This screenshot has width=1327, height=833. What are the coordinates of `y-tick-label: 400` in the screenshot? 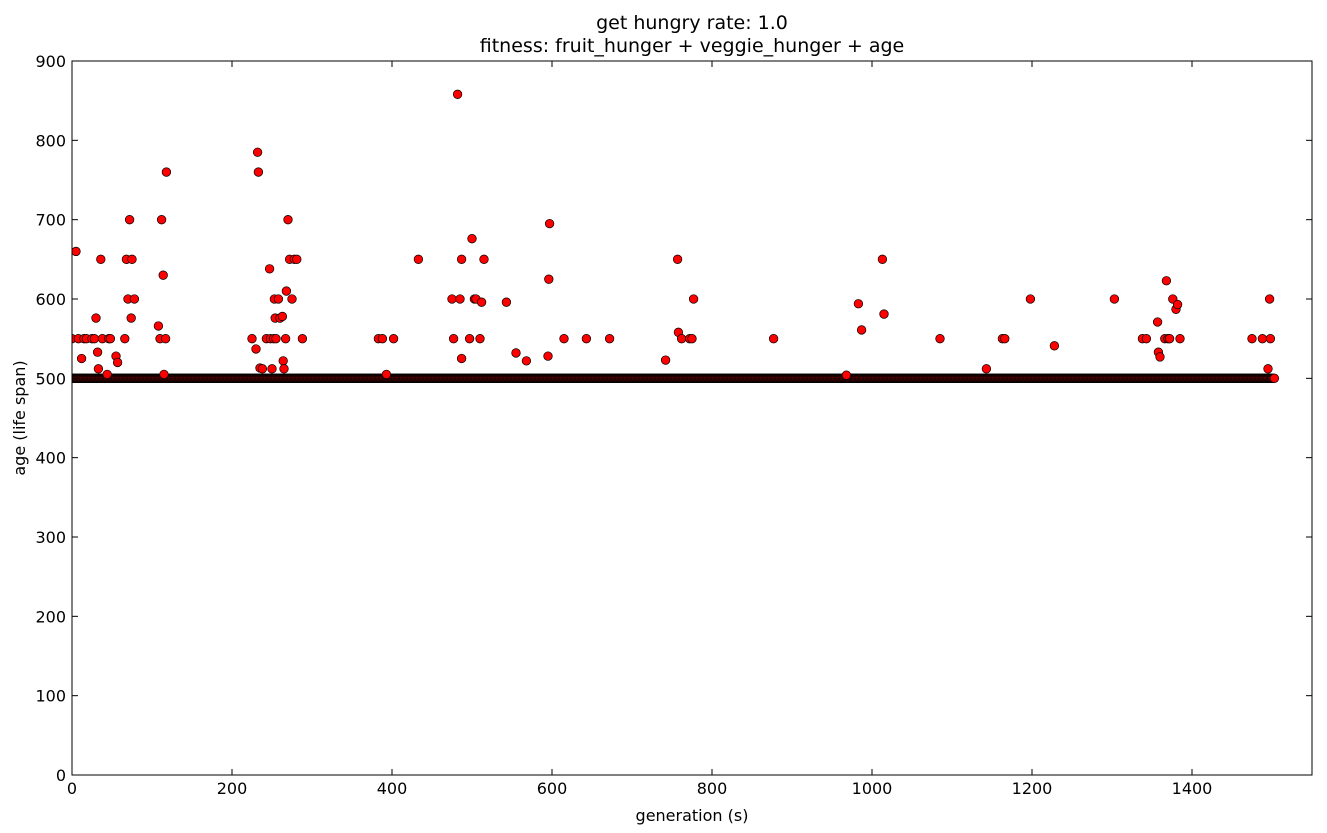 It's located at (50, 458).